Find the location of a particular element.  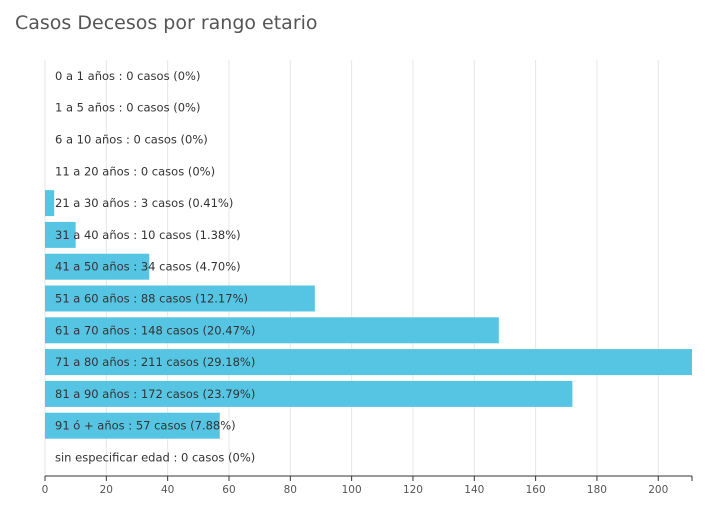

bar-label: 61 a 70 años : 148 casos (20.47%) is located at coordinates (155, 330).